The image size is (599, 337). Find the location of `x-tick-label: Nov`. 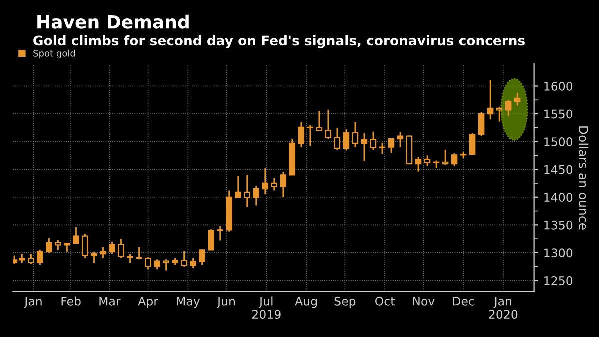

x-tick-label: Nov is located at coordinates (424, 301).